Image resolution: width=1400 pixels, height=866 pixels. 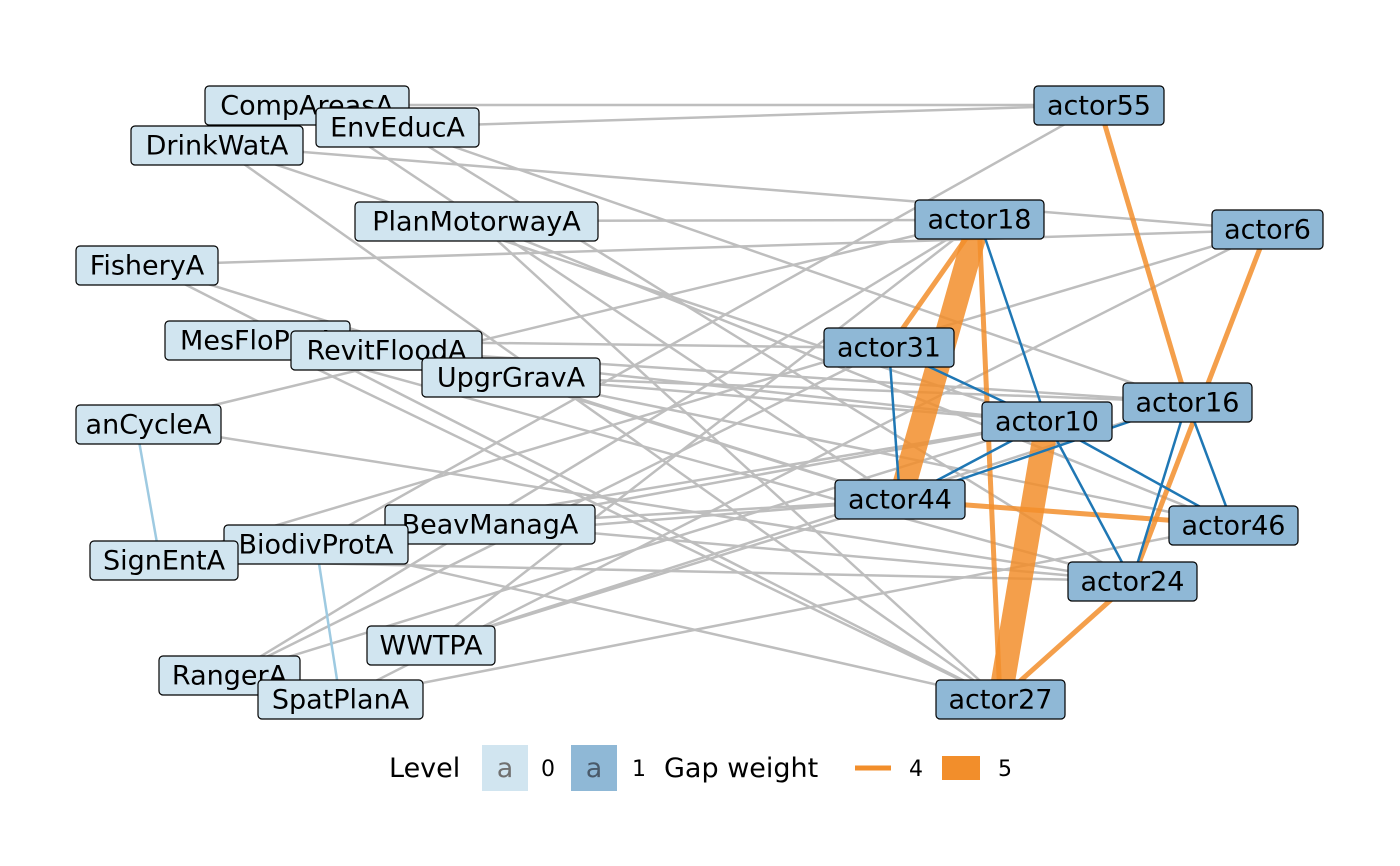 I want to click on node-box-actor55, so click(x=1099, y=105).